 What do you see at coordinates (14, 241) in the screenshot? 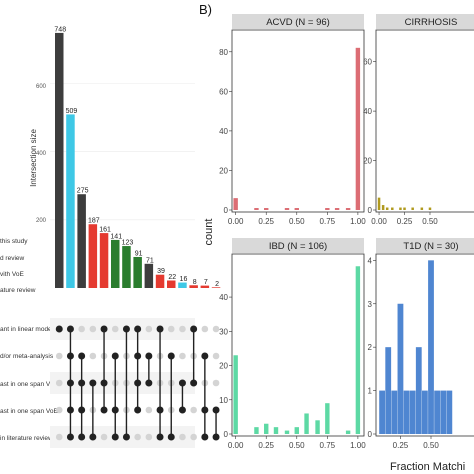
I see `set-label-this-study: this study` at bounding box center [14, 241].